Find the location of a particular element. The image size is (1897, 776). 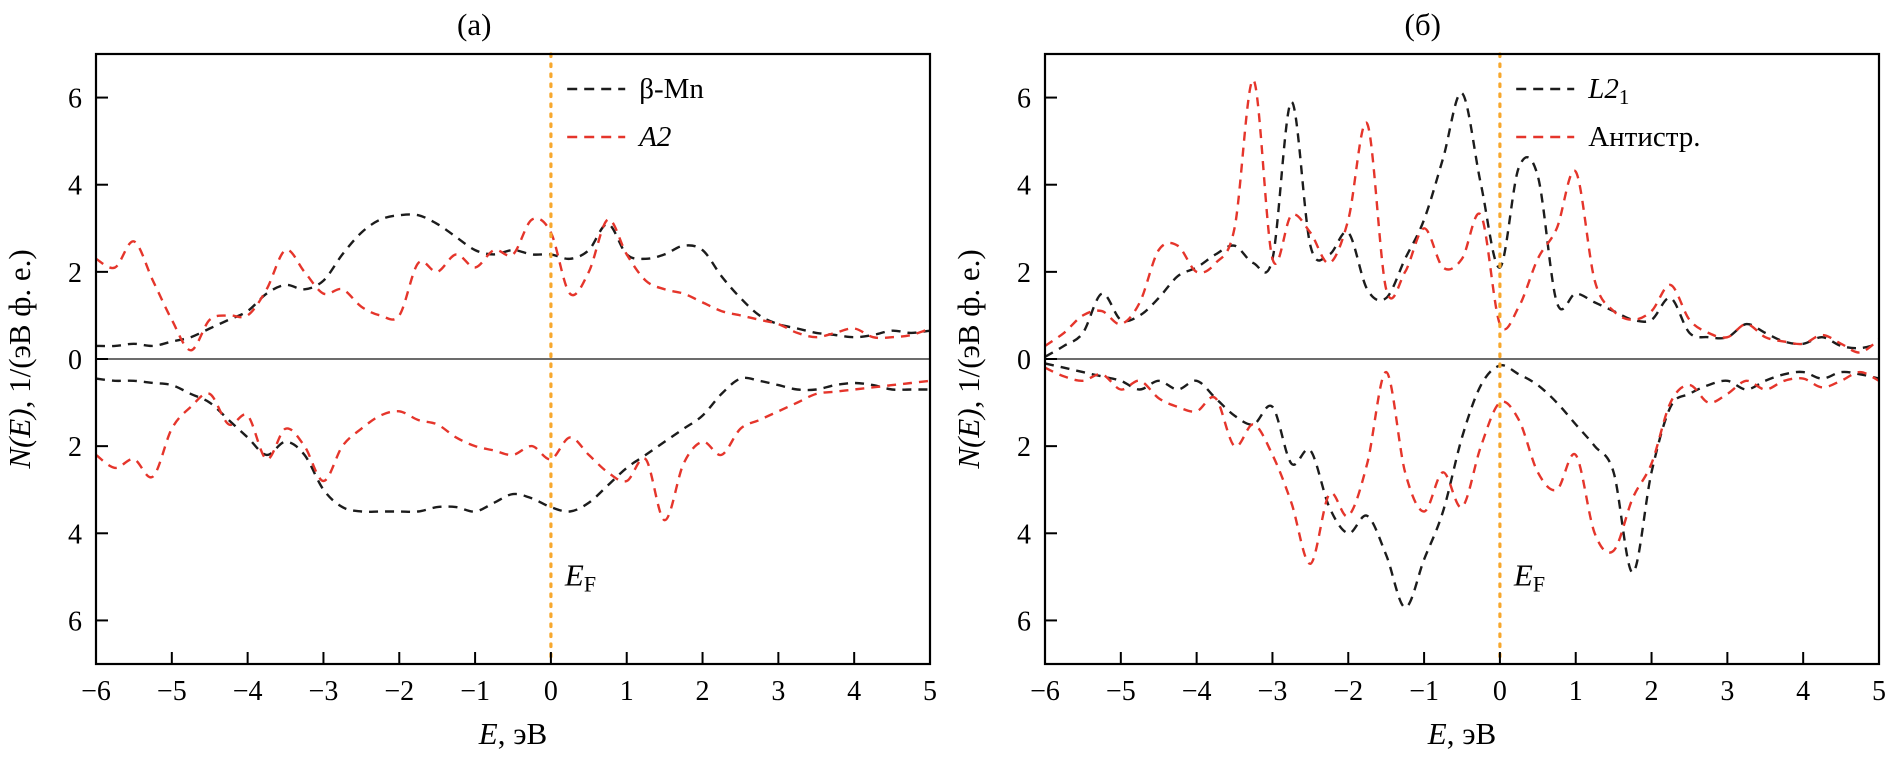

legend-label-0: L21 is located at coordinates (1608, 91).